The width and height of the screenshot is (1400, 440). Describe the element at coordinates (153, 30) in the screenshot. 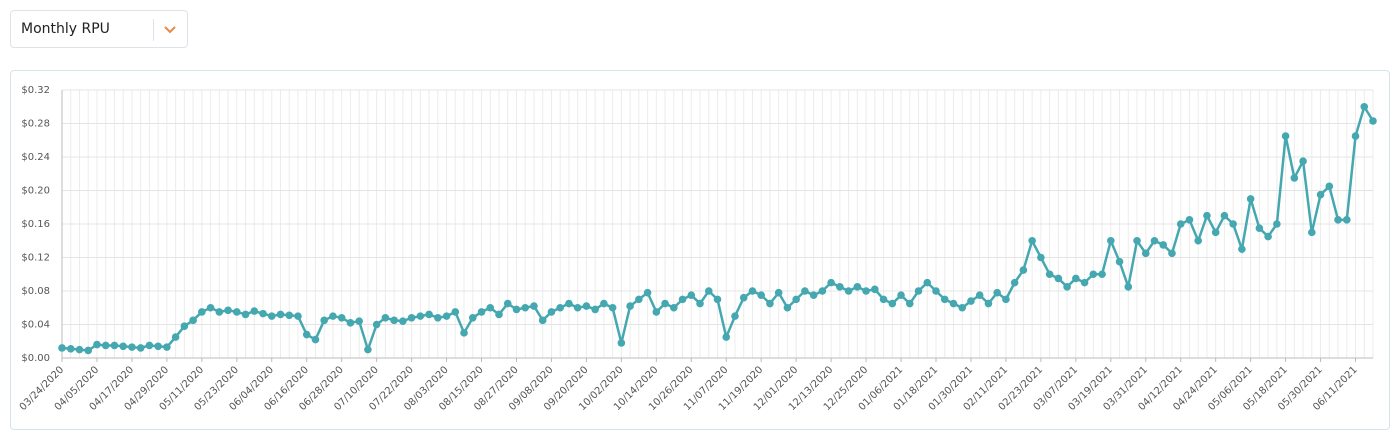

I see `separator` at that location.